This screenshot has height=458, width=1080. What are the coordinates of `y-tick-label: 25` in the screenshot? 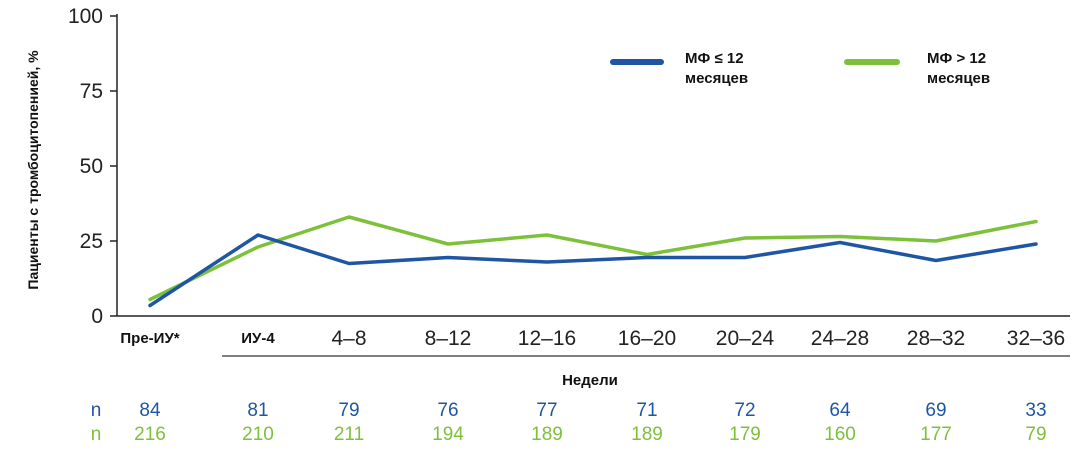 It's located at (91, 241).